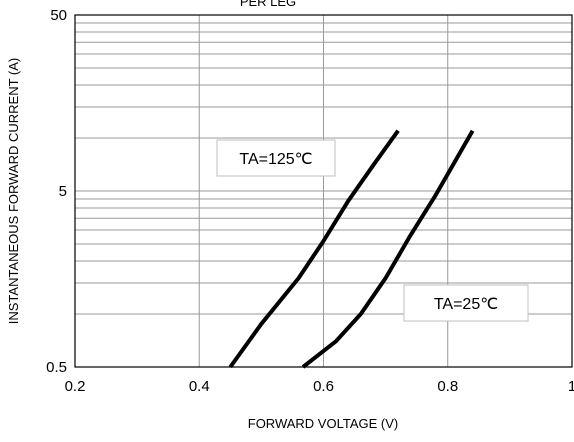 The height and width of the screenshot is (442, 574). I want to click on x-tick-label: 0.6, so click(323, 386).